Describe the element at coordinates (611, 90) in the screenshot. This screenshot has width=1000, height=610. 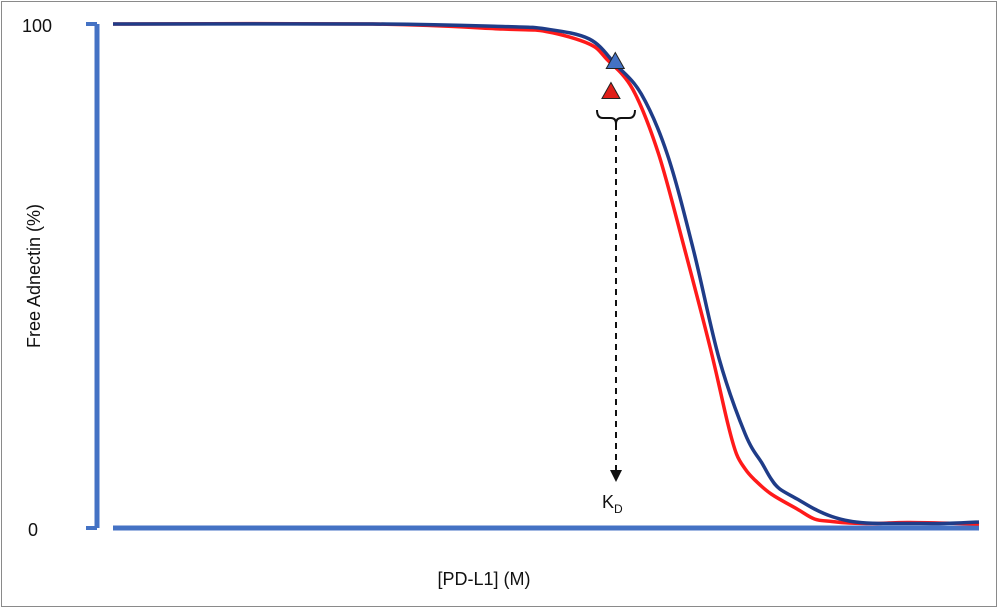
I see `marker-red-triangle` at that location.